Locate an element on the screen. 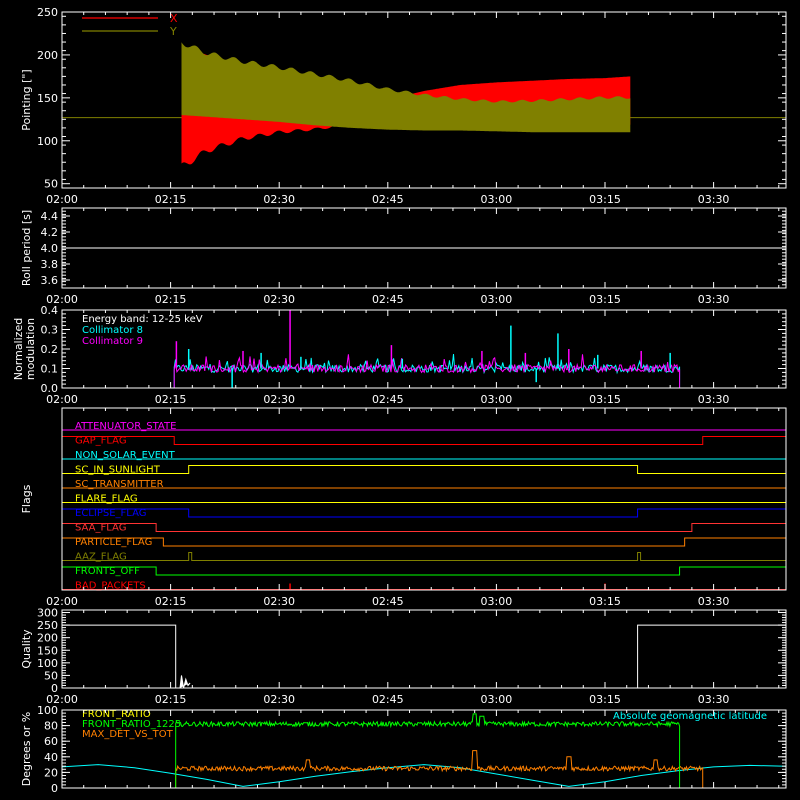 This screenshot has height=800, width=800. y-tick-label: 4.0 is located at coordinates (50, 248).